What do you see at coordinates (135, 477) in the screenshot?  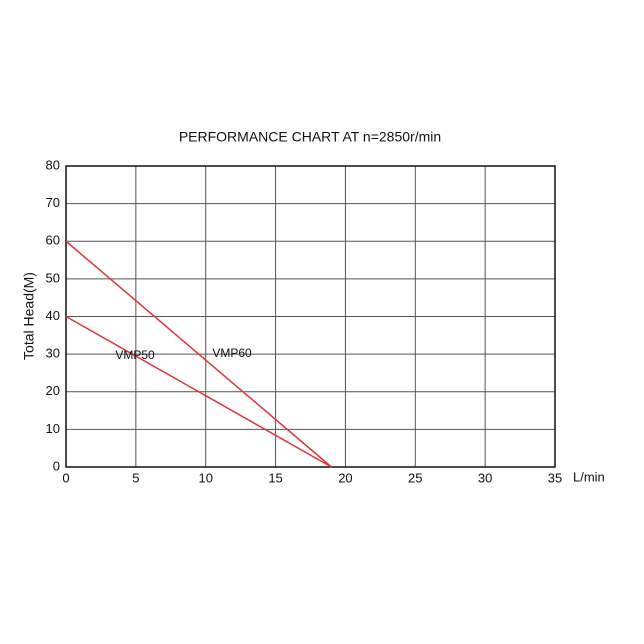 I see `x-tick-label: 5` at bounding box center [135, 477].